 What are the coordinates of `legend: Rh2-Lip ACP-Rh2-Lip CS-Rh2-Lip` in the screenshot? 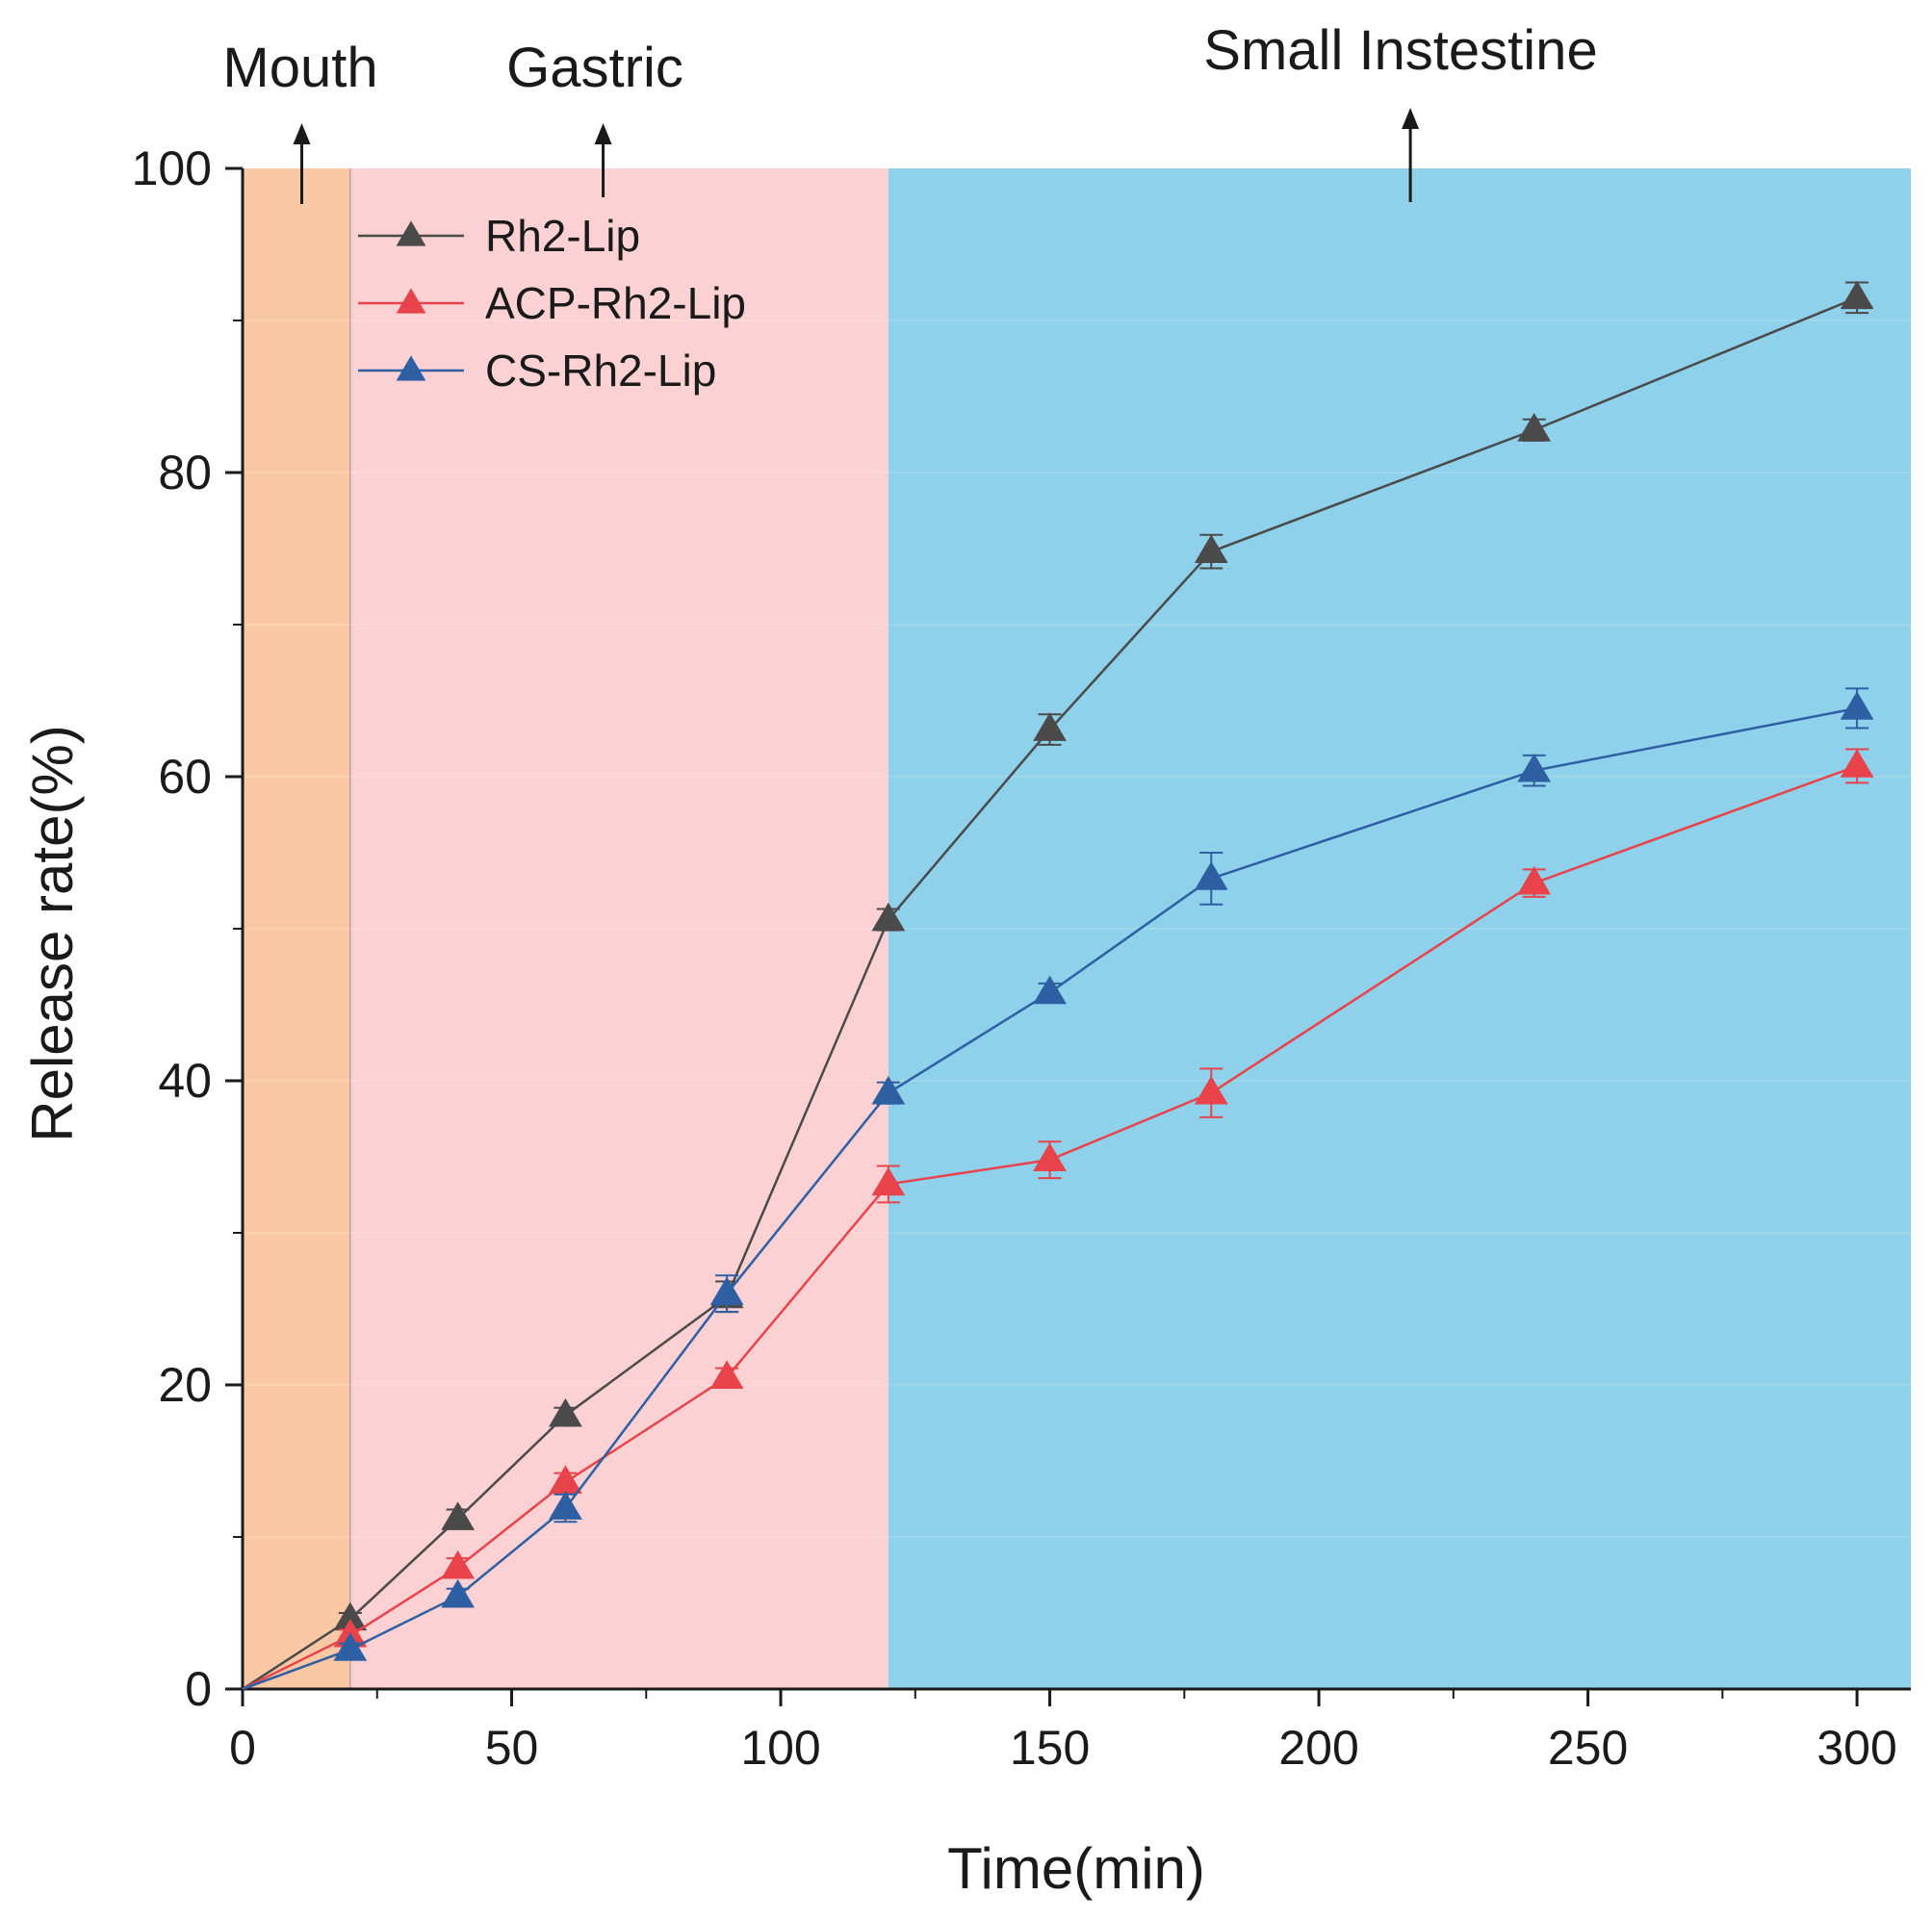 It's located at (552, 303).